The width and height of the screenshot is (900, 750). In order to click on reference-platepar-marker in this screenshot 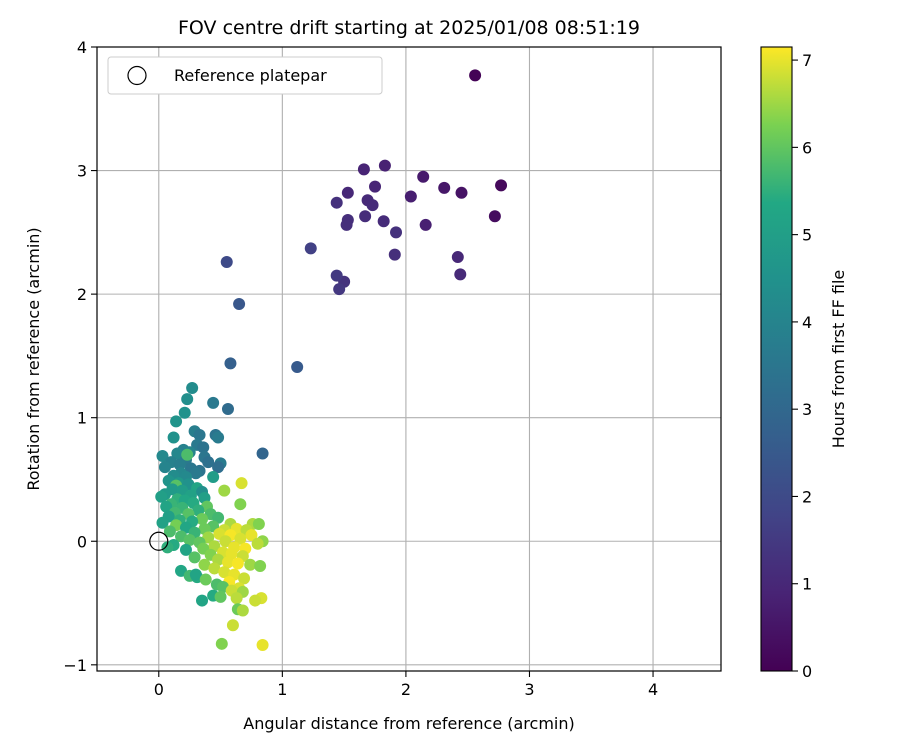, I will do `click(159, 541)`.